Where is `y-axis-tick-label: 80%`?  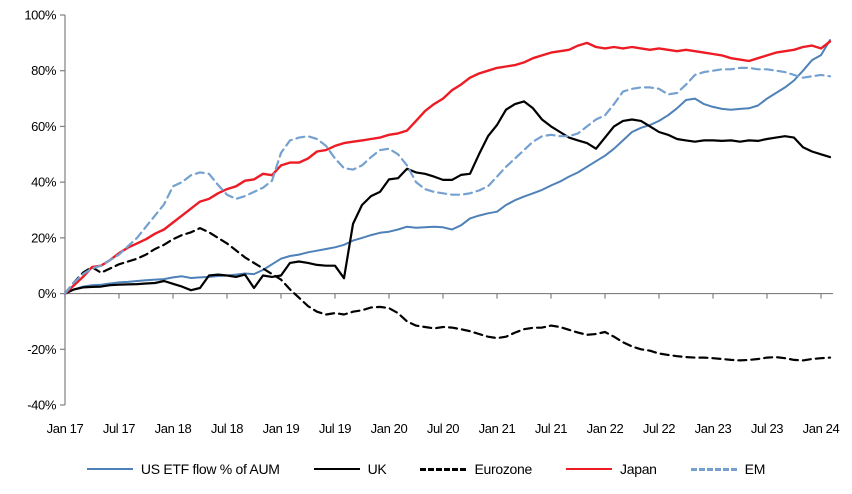
y-axis-tick-label: 80% is located at coordinates (44, 70).